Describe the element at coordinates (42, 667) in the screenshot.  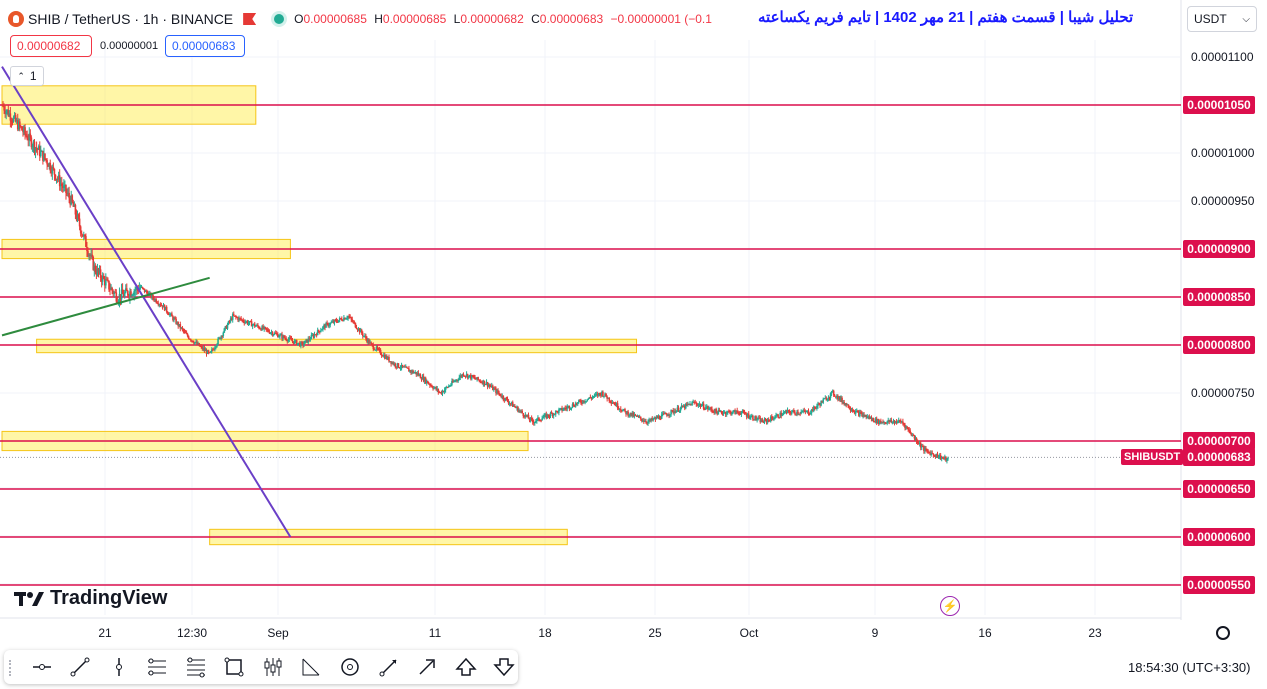
I see `horizontal-ray-tool-icon` at that location.